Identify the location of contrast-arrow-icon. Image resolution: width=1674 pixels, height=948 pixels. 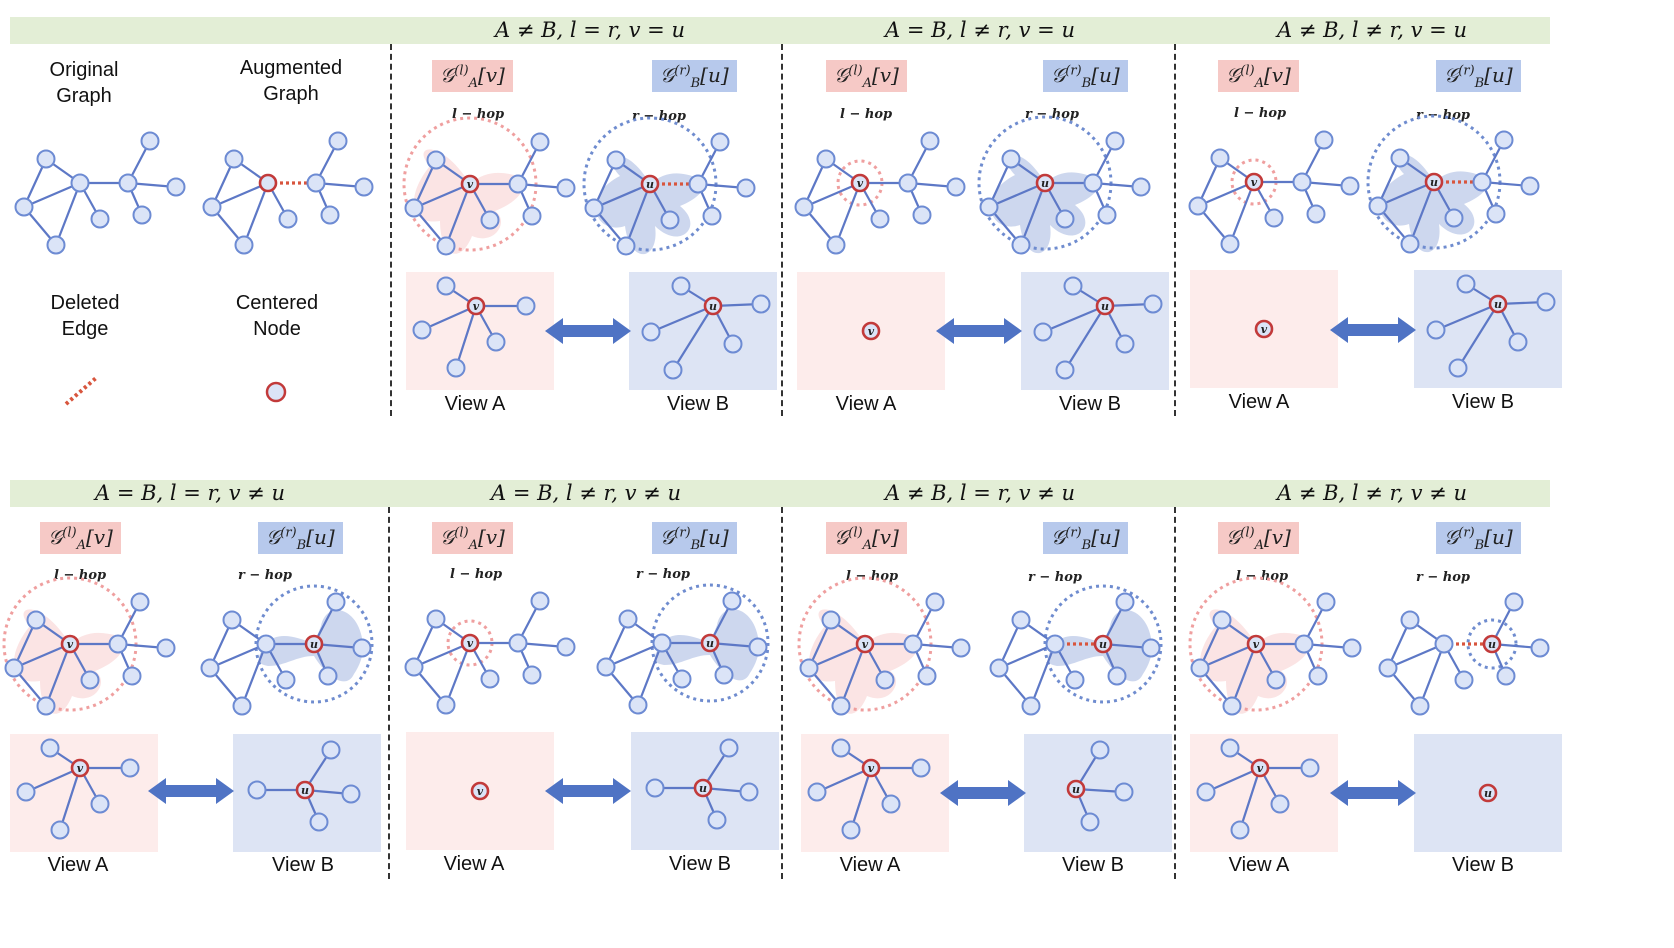
(1373, 330).